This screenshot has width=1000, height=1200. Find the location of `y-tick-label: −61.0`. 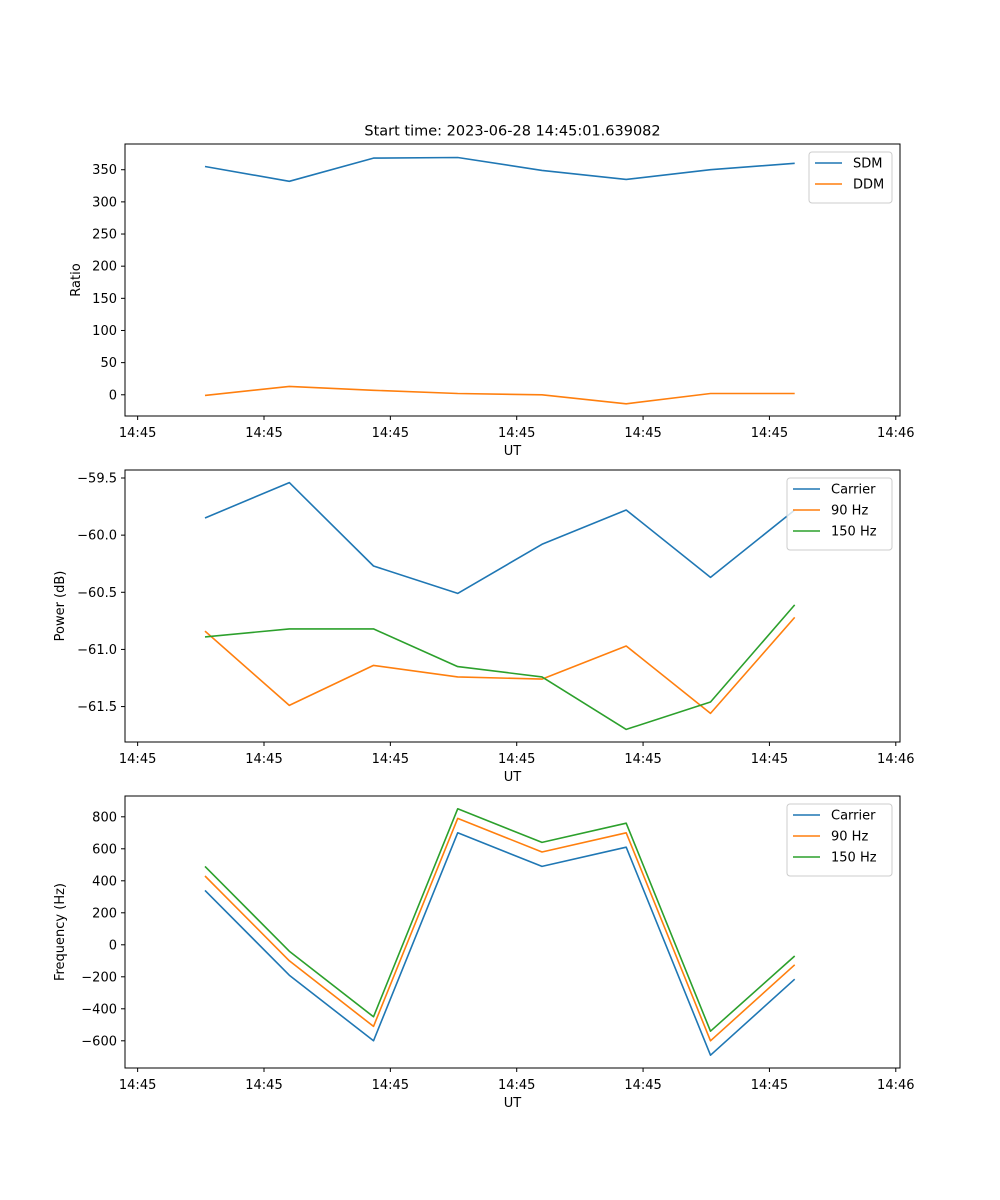

y-tick-label: −61.0 is located at coordinates (97, 650).